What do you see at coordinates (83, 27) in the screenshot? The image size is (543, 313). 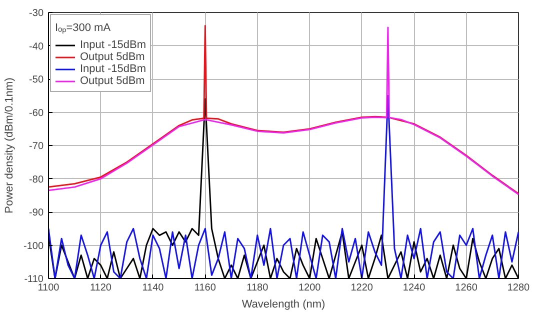 I see `legend-title: Iₒₚ=300 mA` at bounding box center [83, 27].